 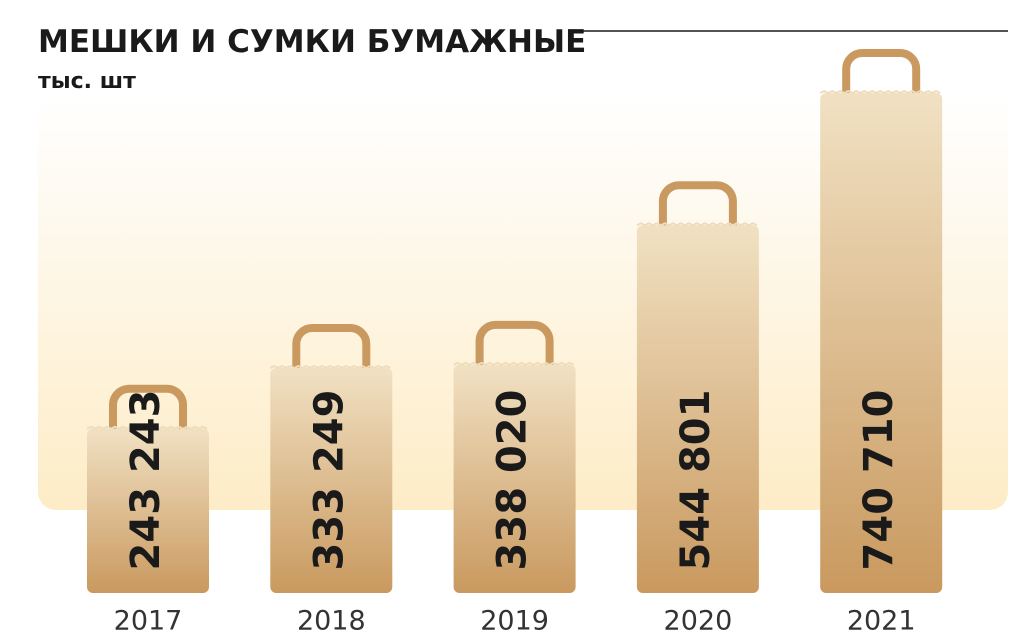 What do you see at coordinates (148, 621) in the screenshot?
I see `x-tick-label: 2017` at bounding box center [148, 621].